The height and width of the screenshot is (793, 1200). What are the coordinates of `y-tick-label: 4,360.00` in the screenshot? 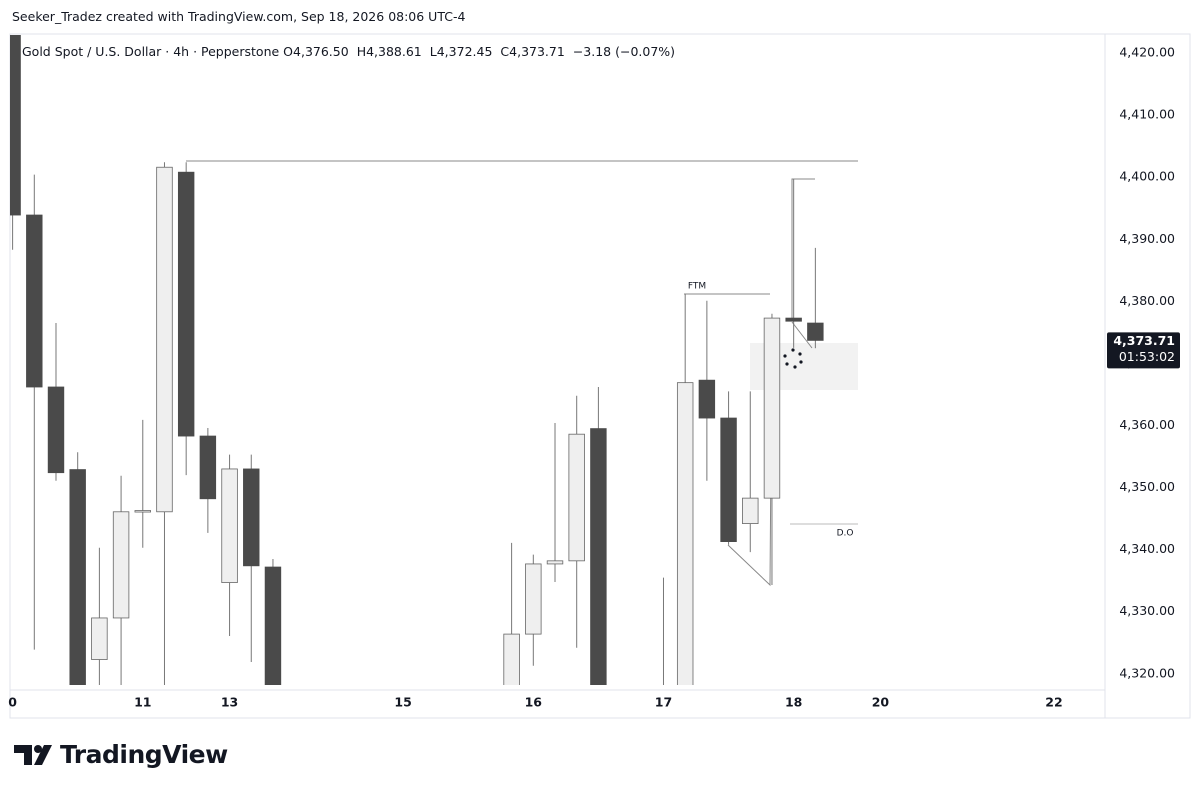 It's located at (1147, 424).